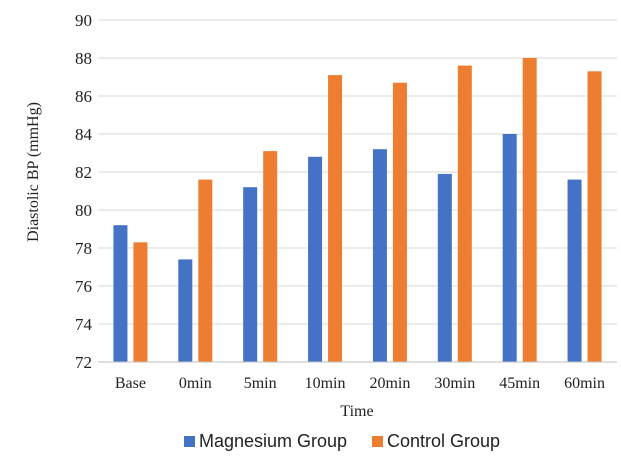  What do you see at coordinates (84, 191) in the screenshot?
I see `y-tick-labels: 72 74 76 78 80 82 84 86 88 90` at bounding box center [84, 191].